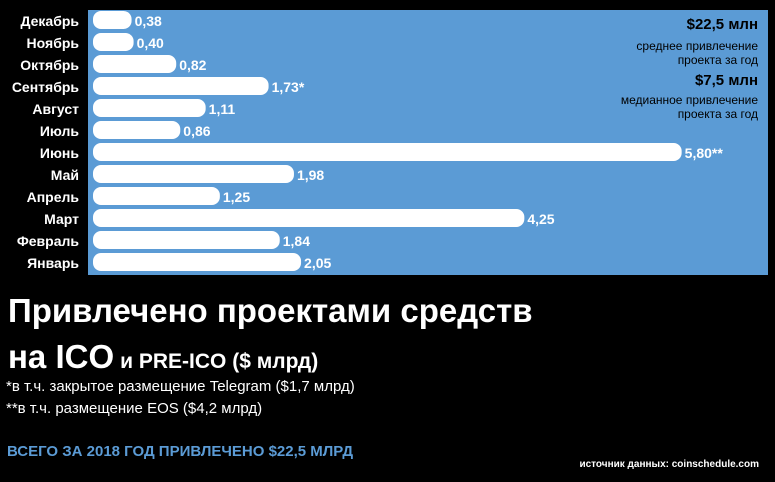 The width and height of the screenshot is (775, 482). Describe the element at coordinates (192, 65) in the screenshot. I see `value-label: 0,82` at that location.